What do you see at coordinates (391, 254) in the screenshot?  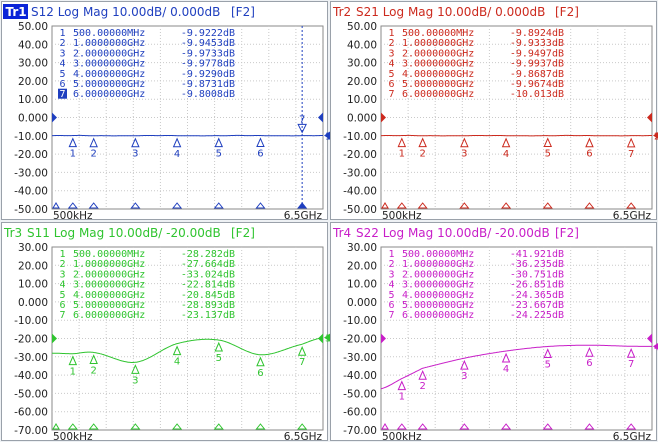 I see `marker-table-number: 1` at bounding box center [391, 254].